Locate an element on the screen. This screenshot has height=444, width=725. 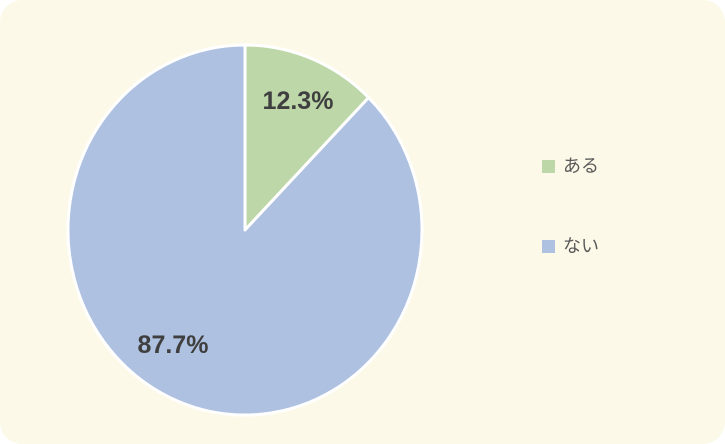
slice-value-label: 87.7% is located at coordinates (173, 345).